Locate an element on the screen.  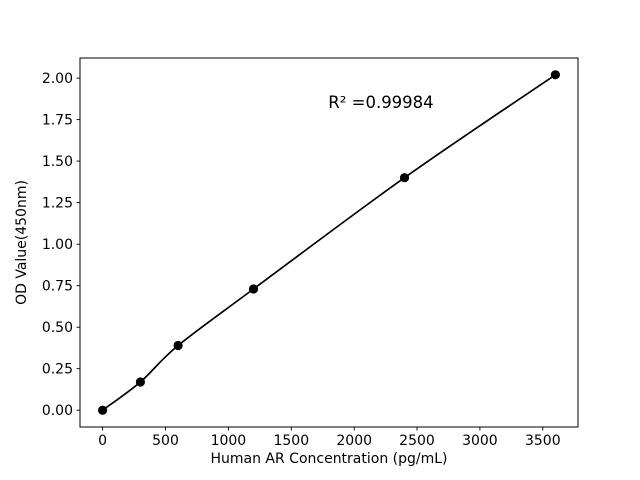
x-tick-label: 500 is located at coordinates (165, 441).